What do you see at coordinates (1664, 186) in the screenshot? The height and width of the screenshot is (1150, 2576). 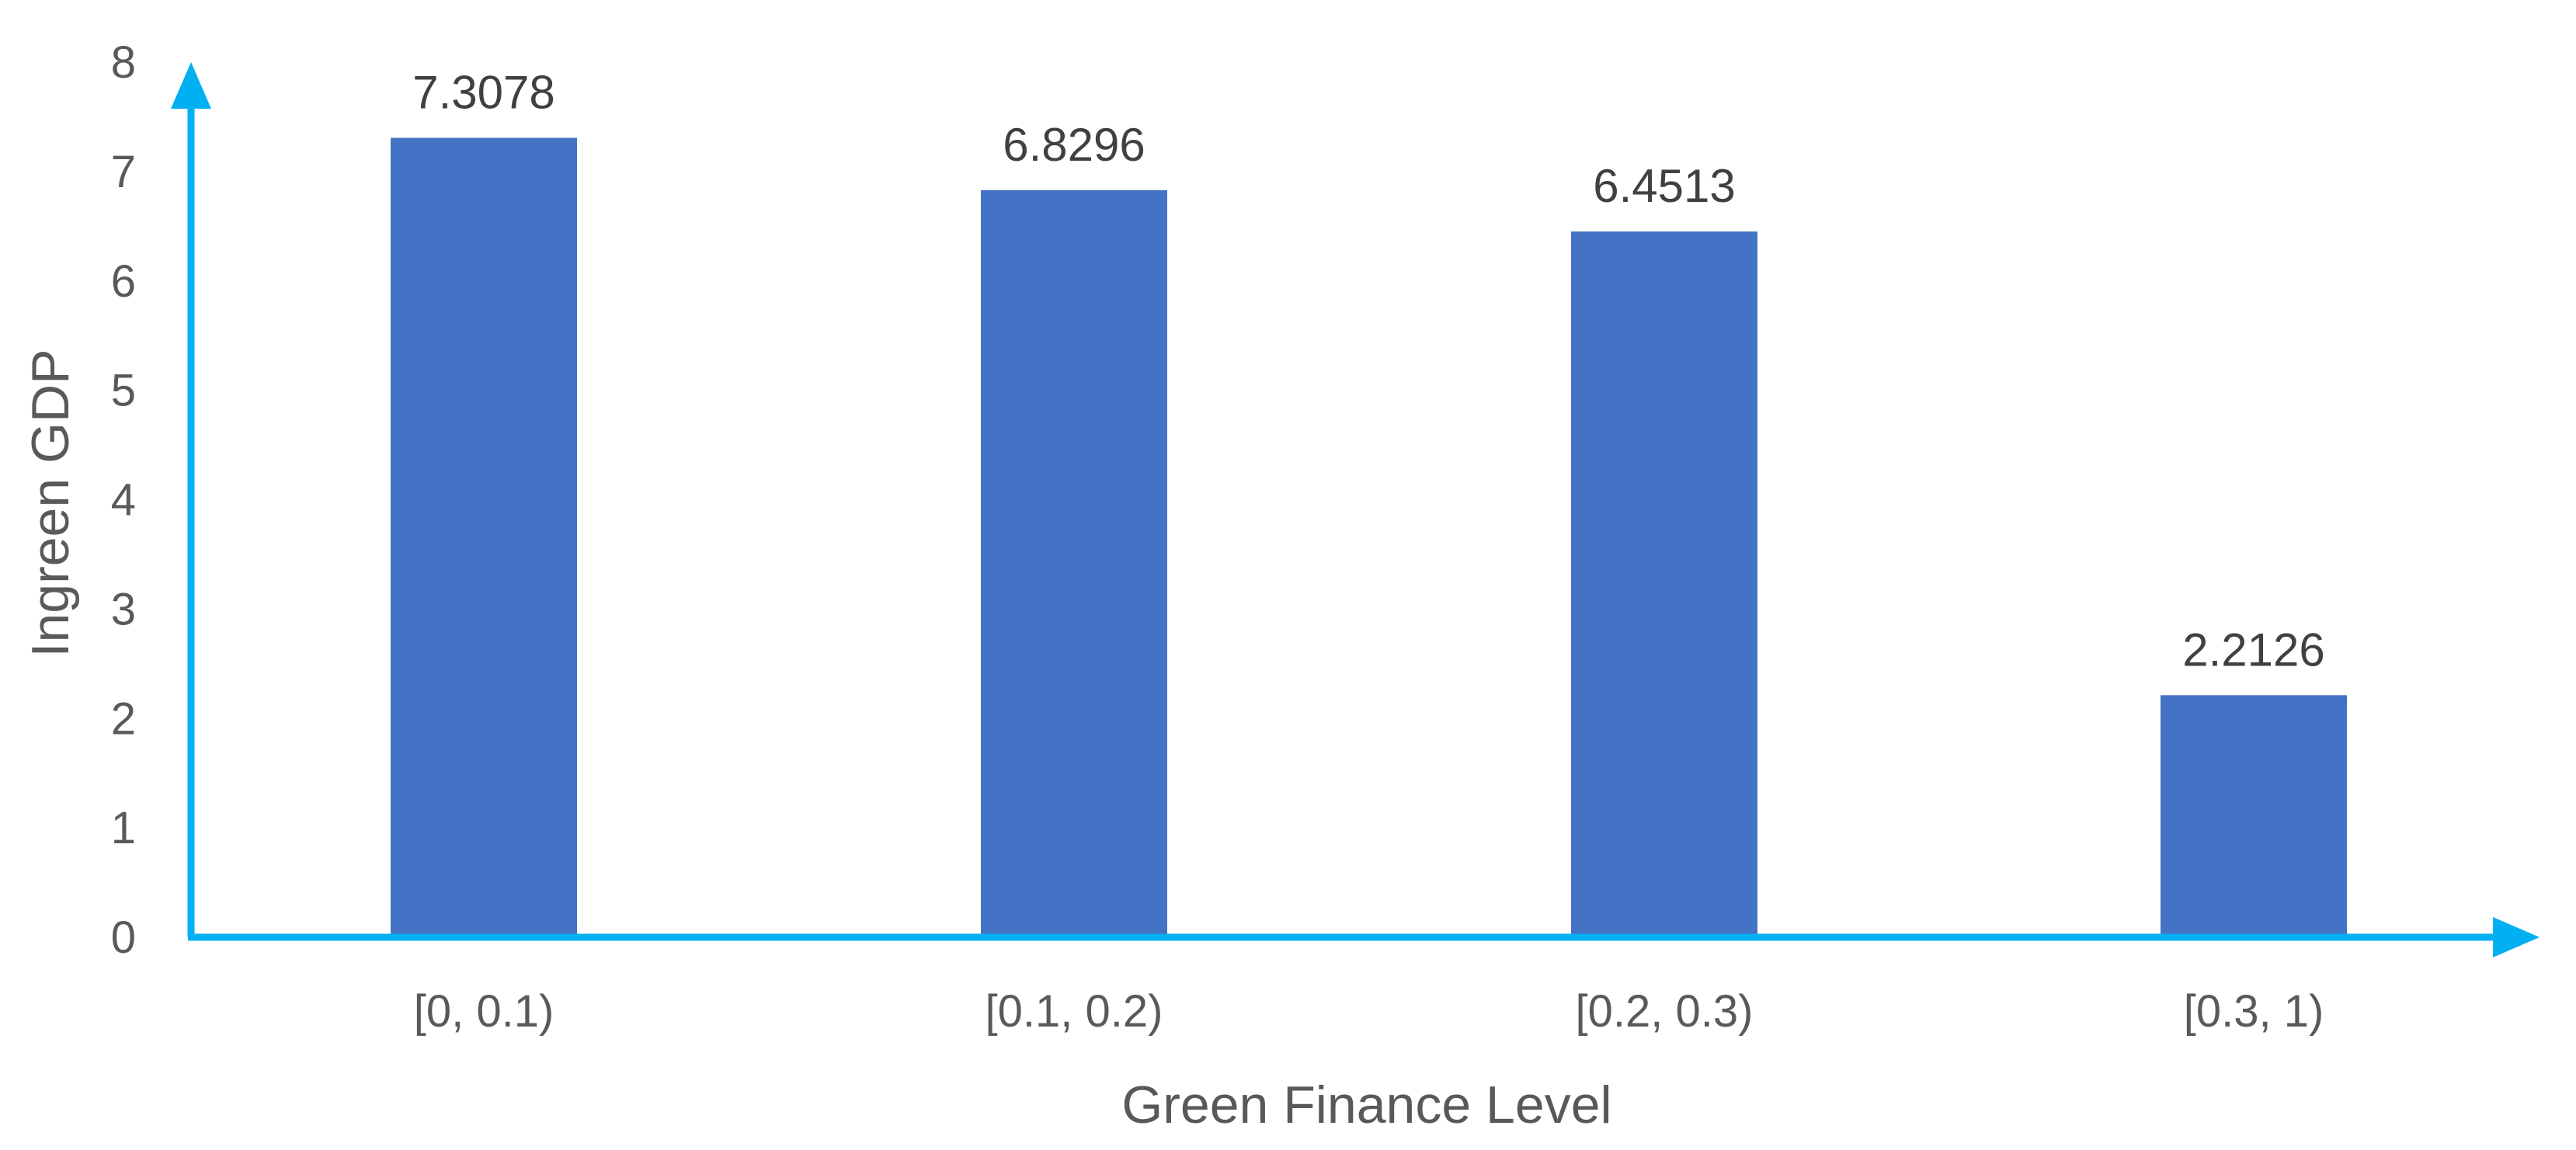 I see `data-label: 6.4513` at bounding box center [1664, 186].